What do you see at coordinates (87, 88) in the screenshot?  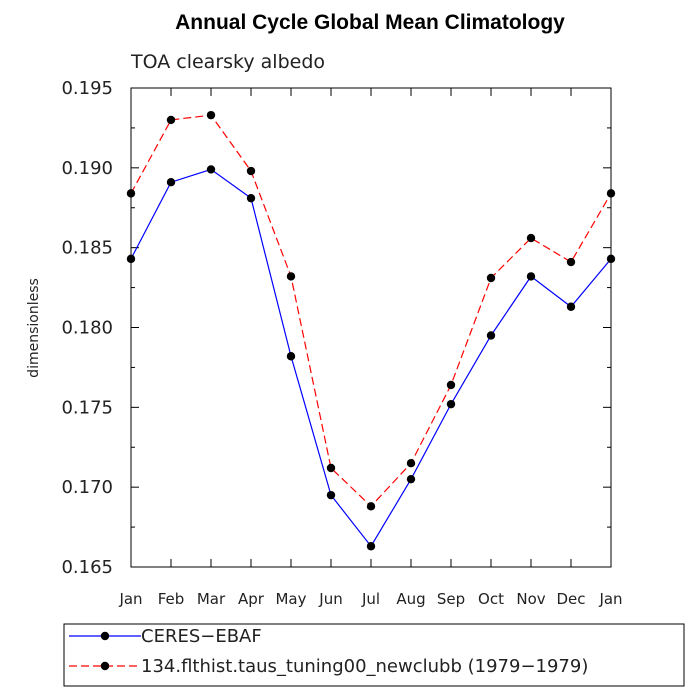 I see `y-tick-label: 0.195` at bounding box center [87, 88].